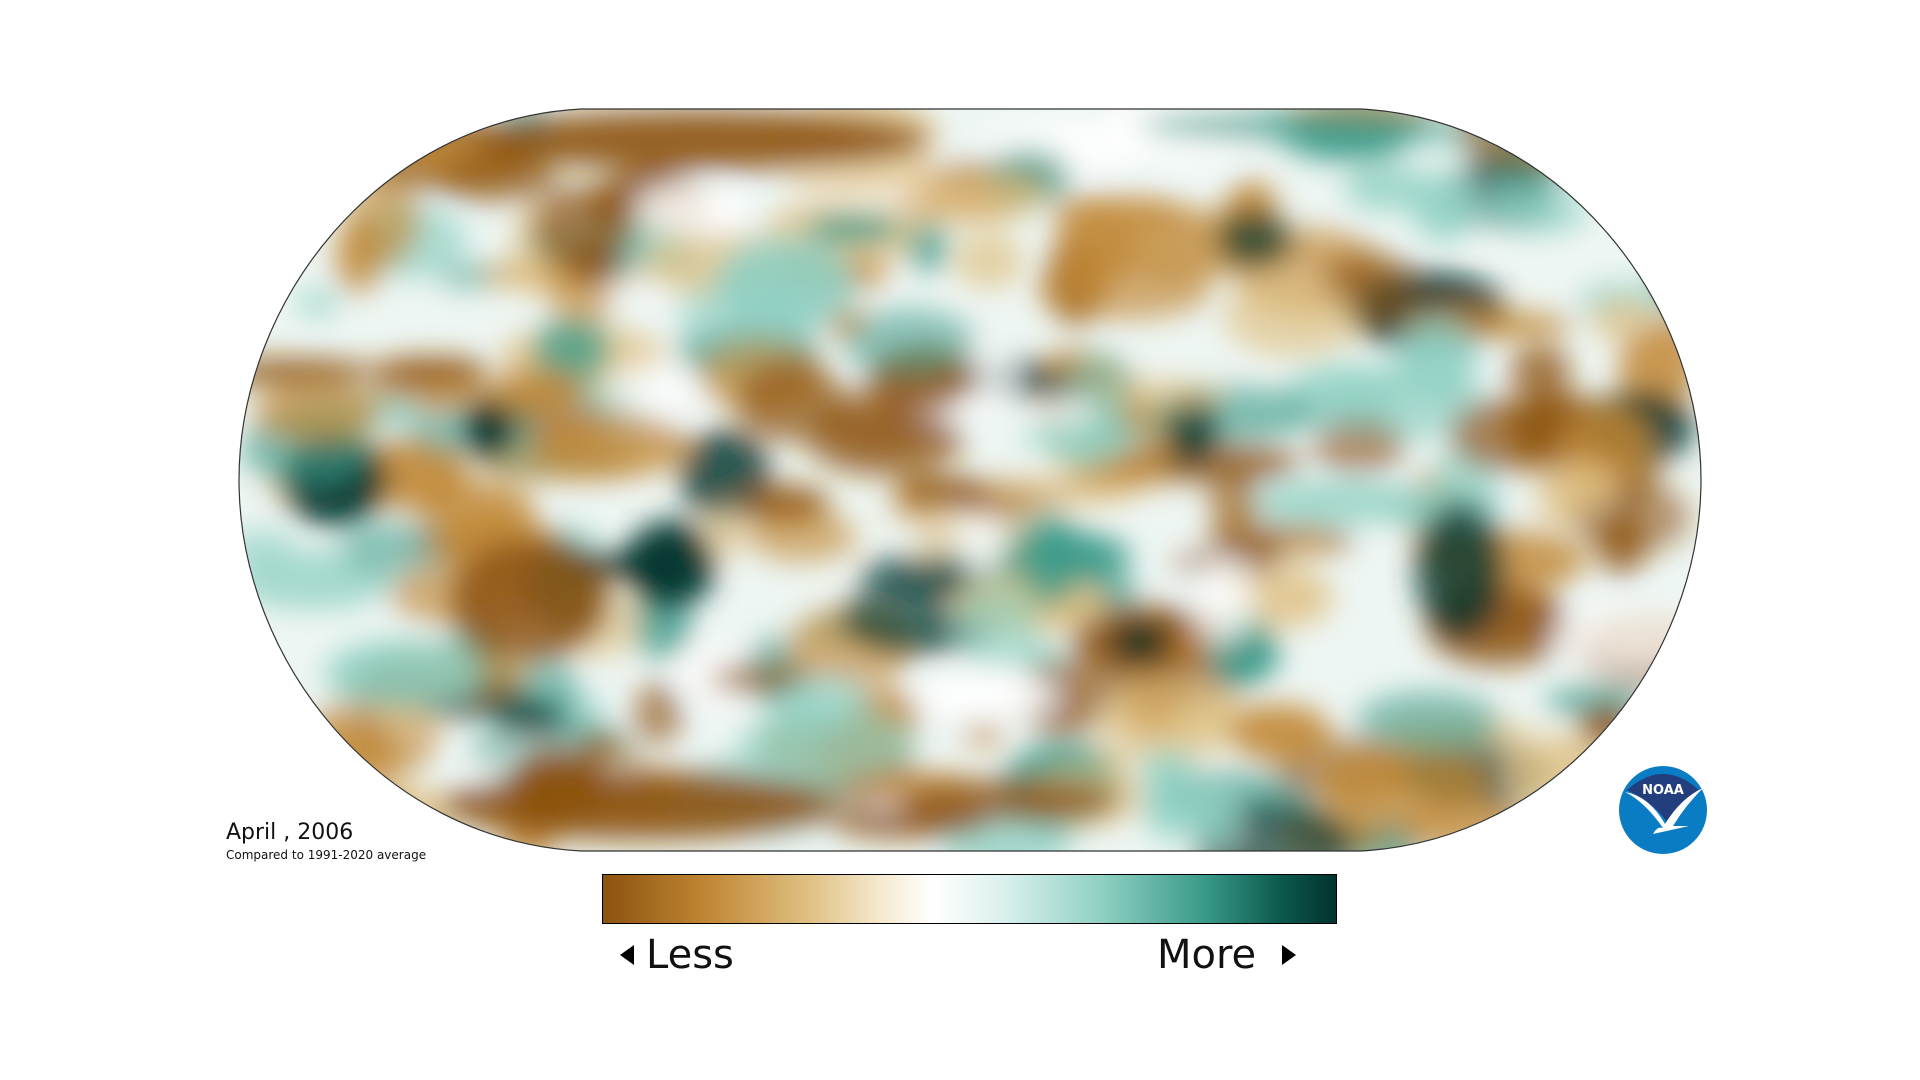 Image resolution: width=1920 pixels, height=1080 pixels. I want to click on colorbar, so click(969, 899).